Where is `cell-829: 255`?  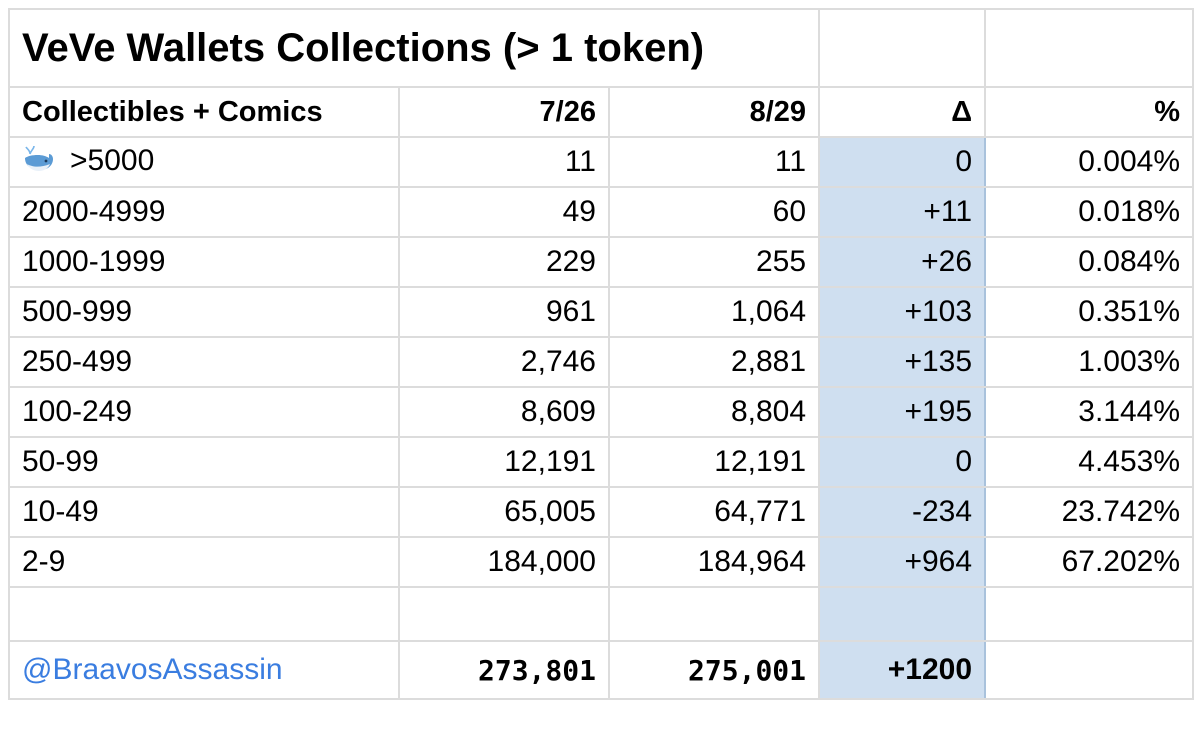
cell-829: 255 is located at coordinates (714, 262).